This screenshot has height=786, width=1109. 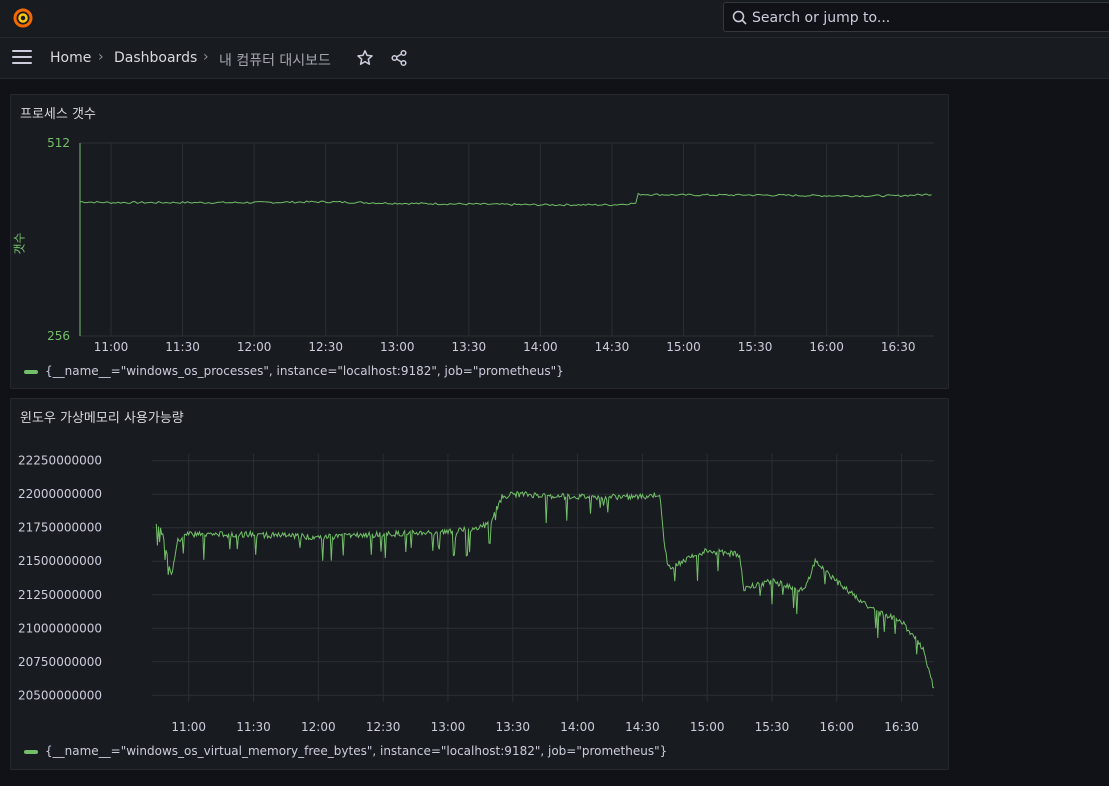 I want to click on star-icon, so click(x=365, y=58).